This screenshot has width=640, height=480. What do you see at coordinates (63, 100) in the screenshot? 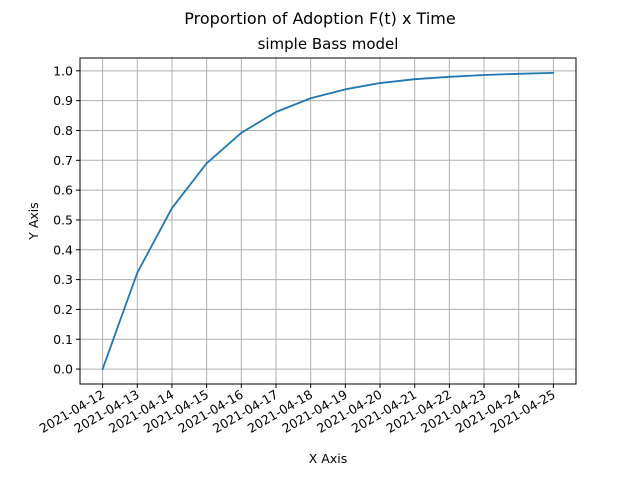
I see `y-tick-label: 0.9` at bounding box center [63, 100].